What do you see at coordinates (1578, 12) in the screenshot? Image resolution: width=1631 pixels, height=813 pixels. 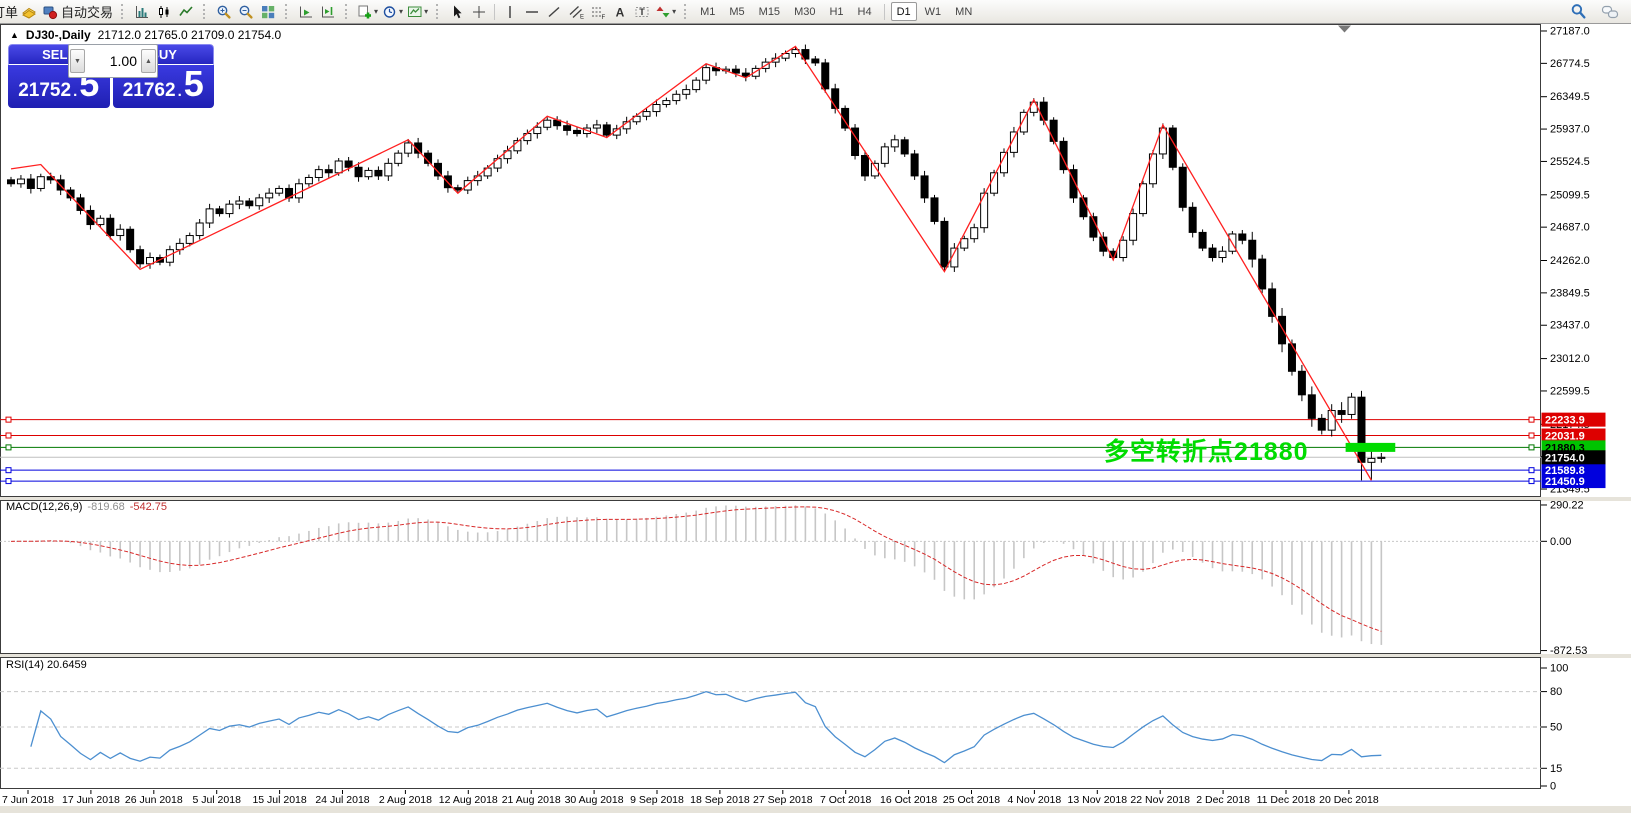 I see `search-button` at bounding box center [1578, 12].